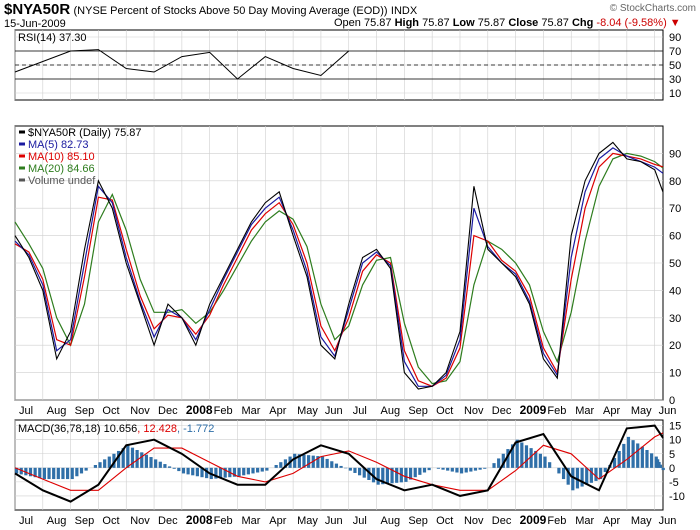  I want to click on price-legend-entry: MA(20) 84.66, so click(61, 169).